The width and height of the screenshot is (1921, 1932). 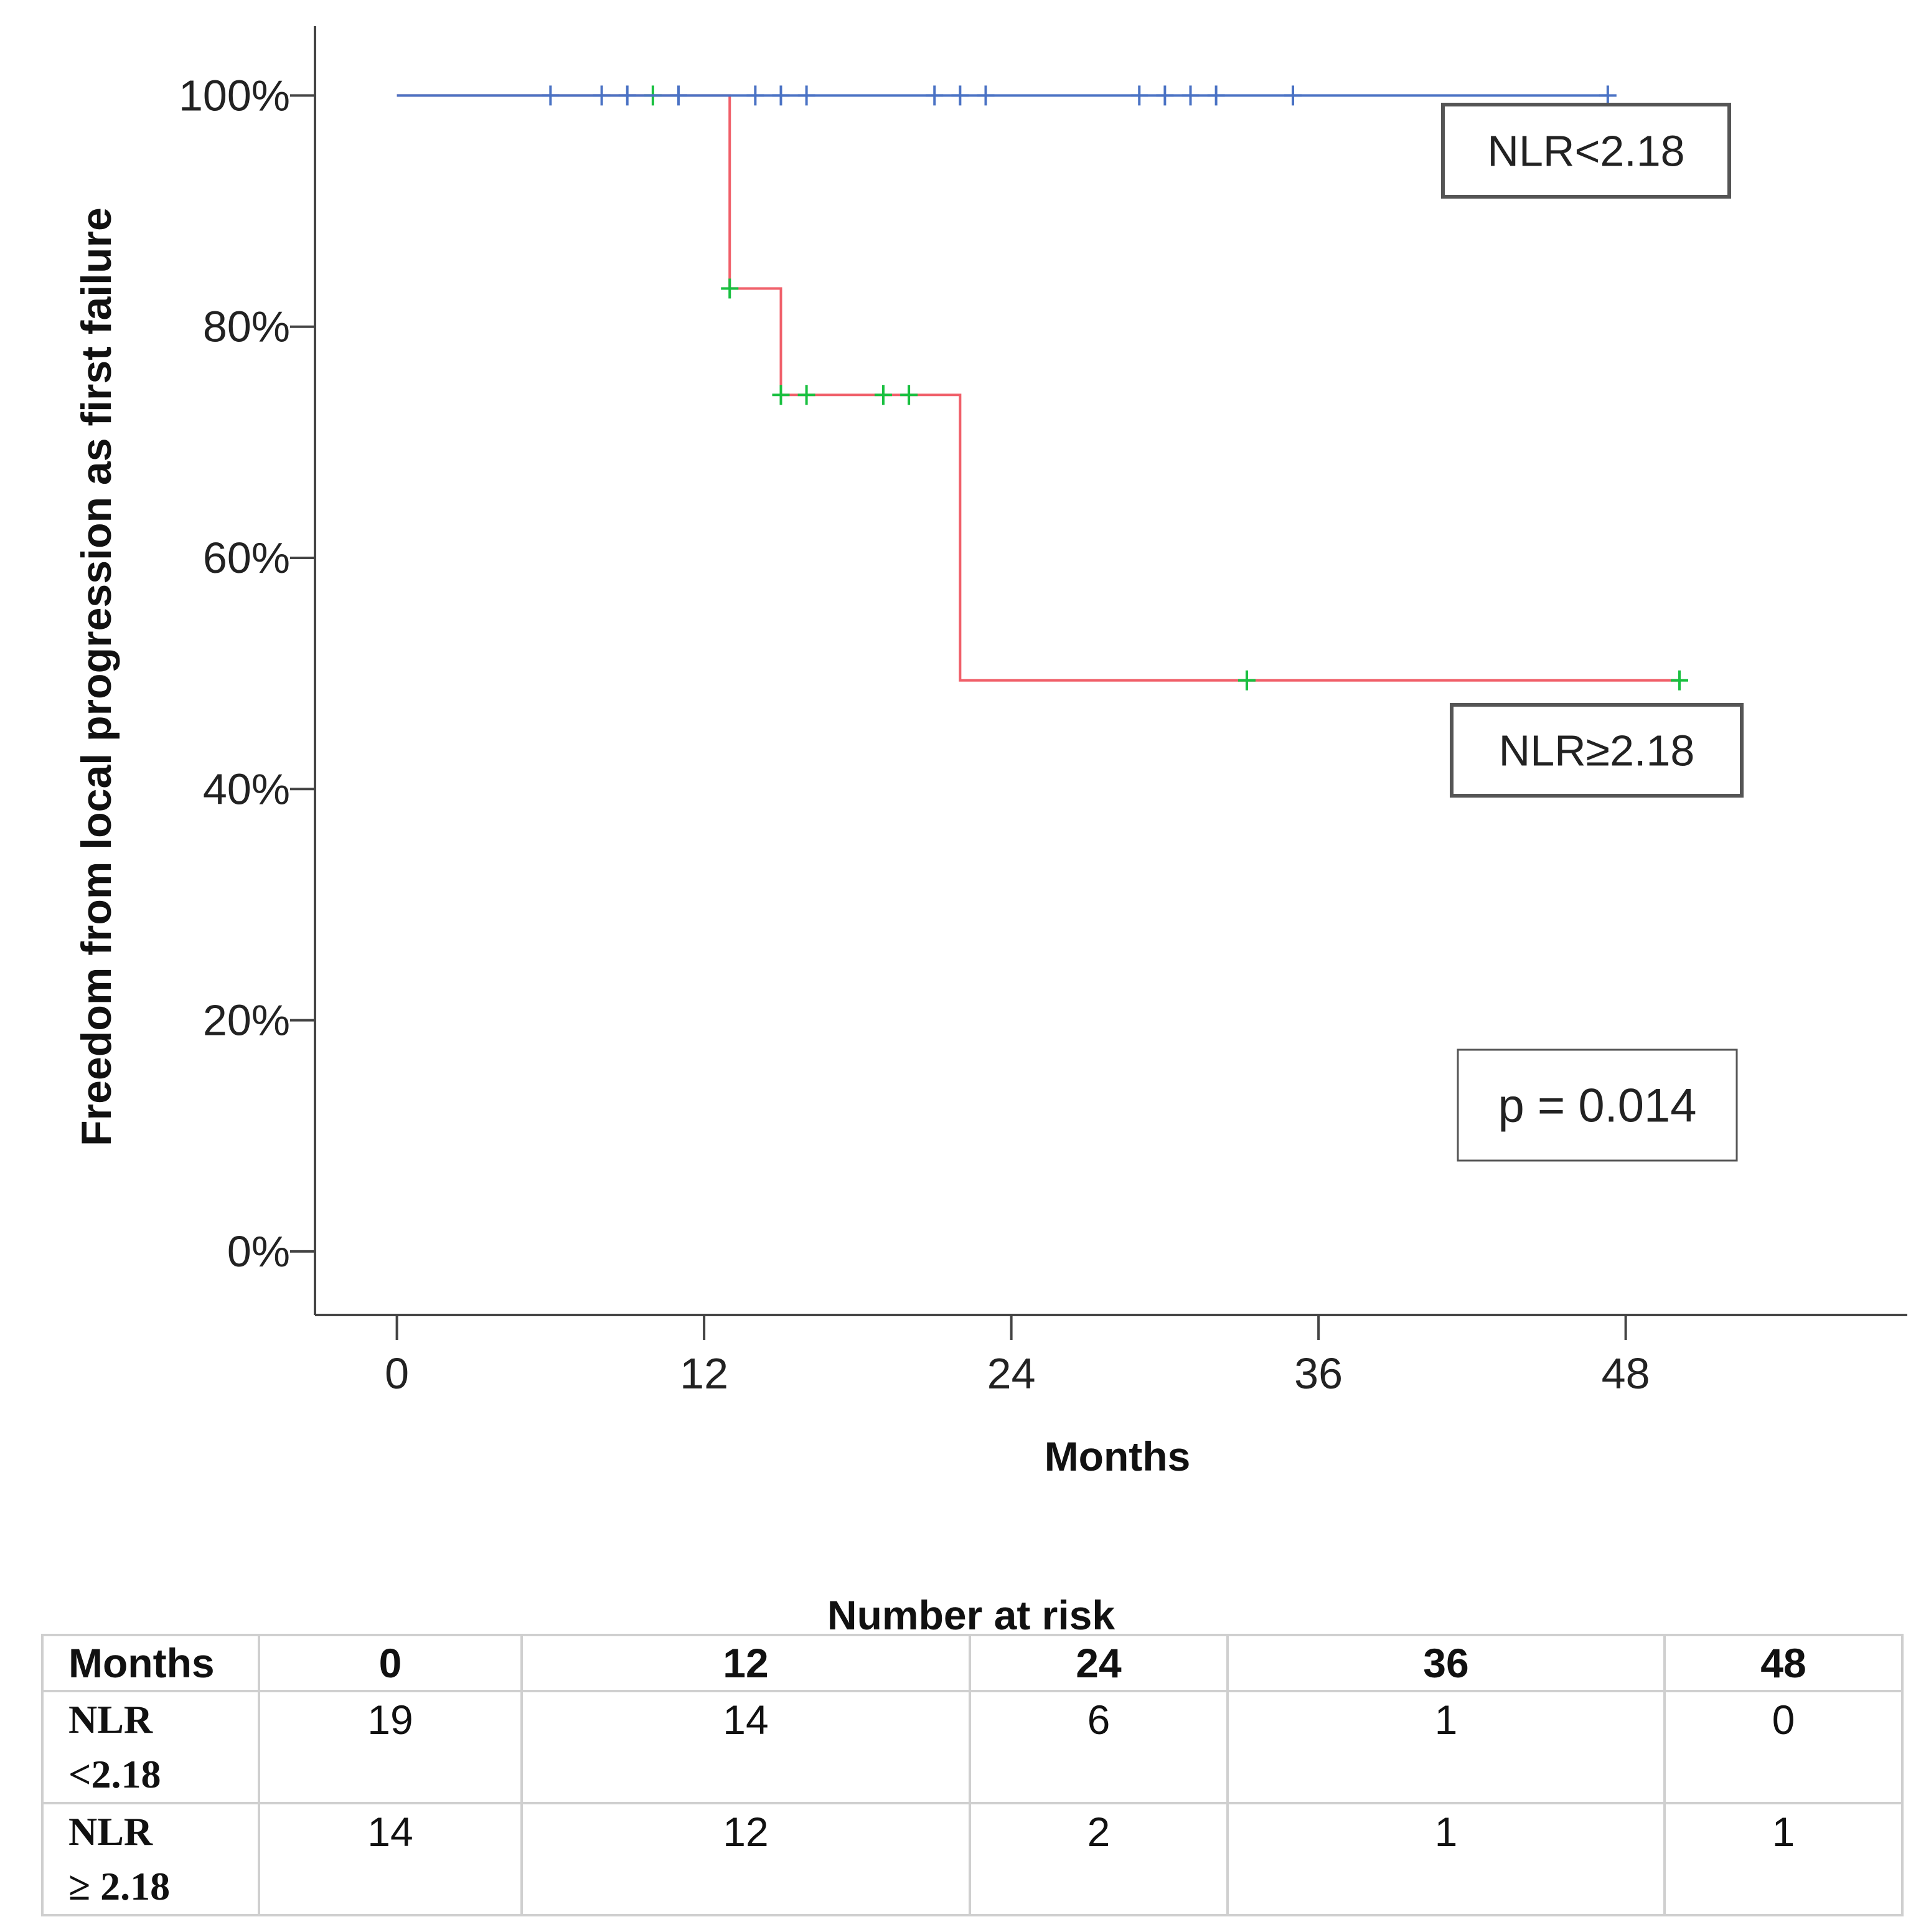 I want to click on risk-cell: 0, so click(x=1783, y=1747).